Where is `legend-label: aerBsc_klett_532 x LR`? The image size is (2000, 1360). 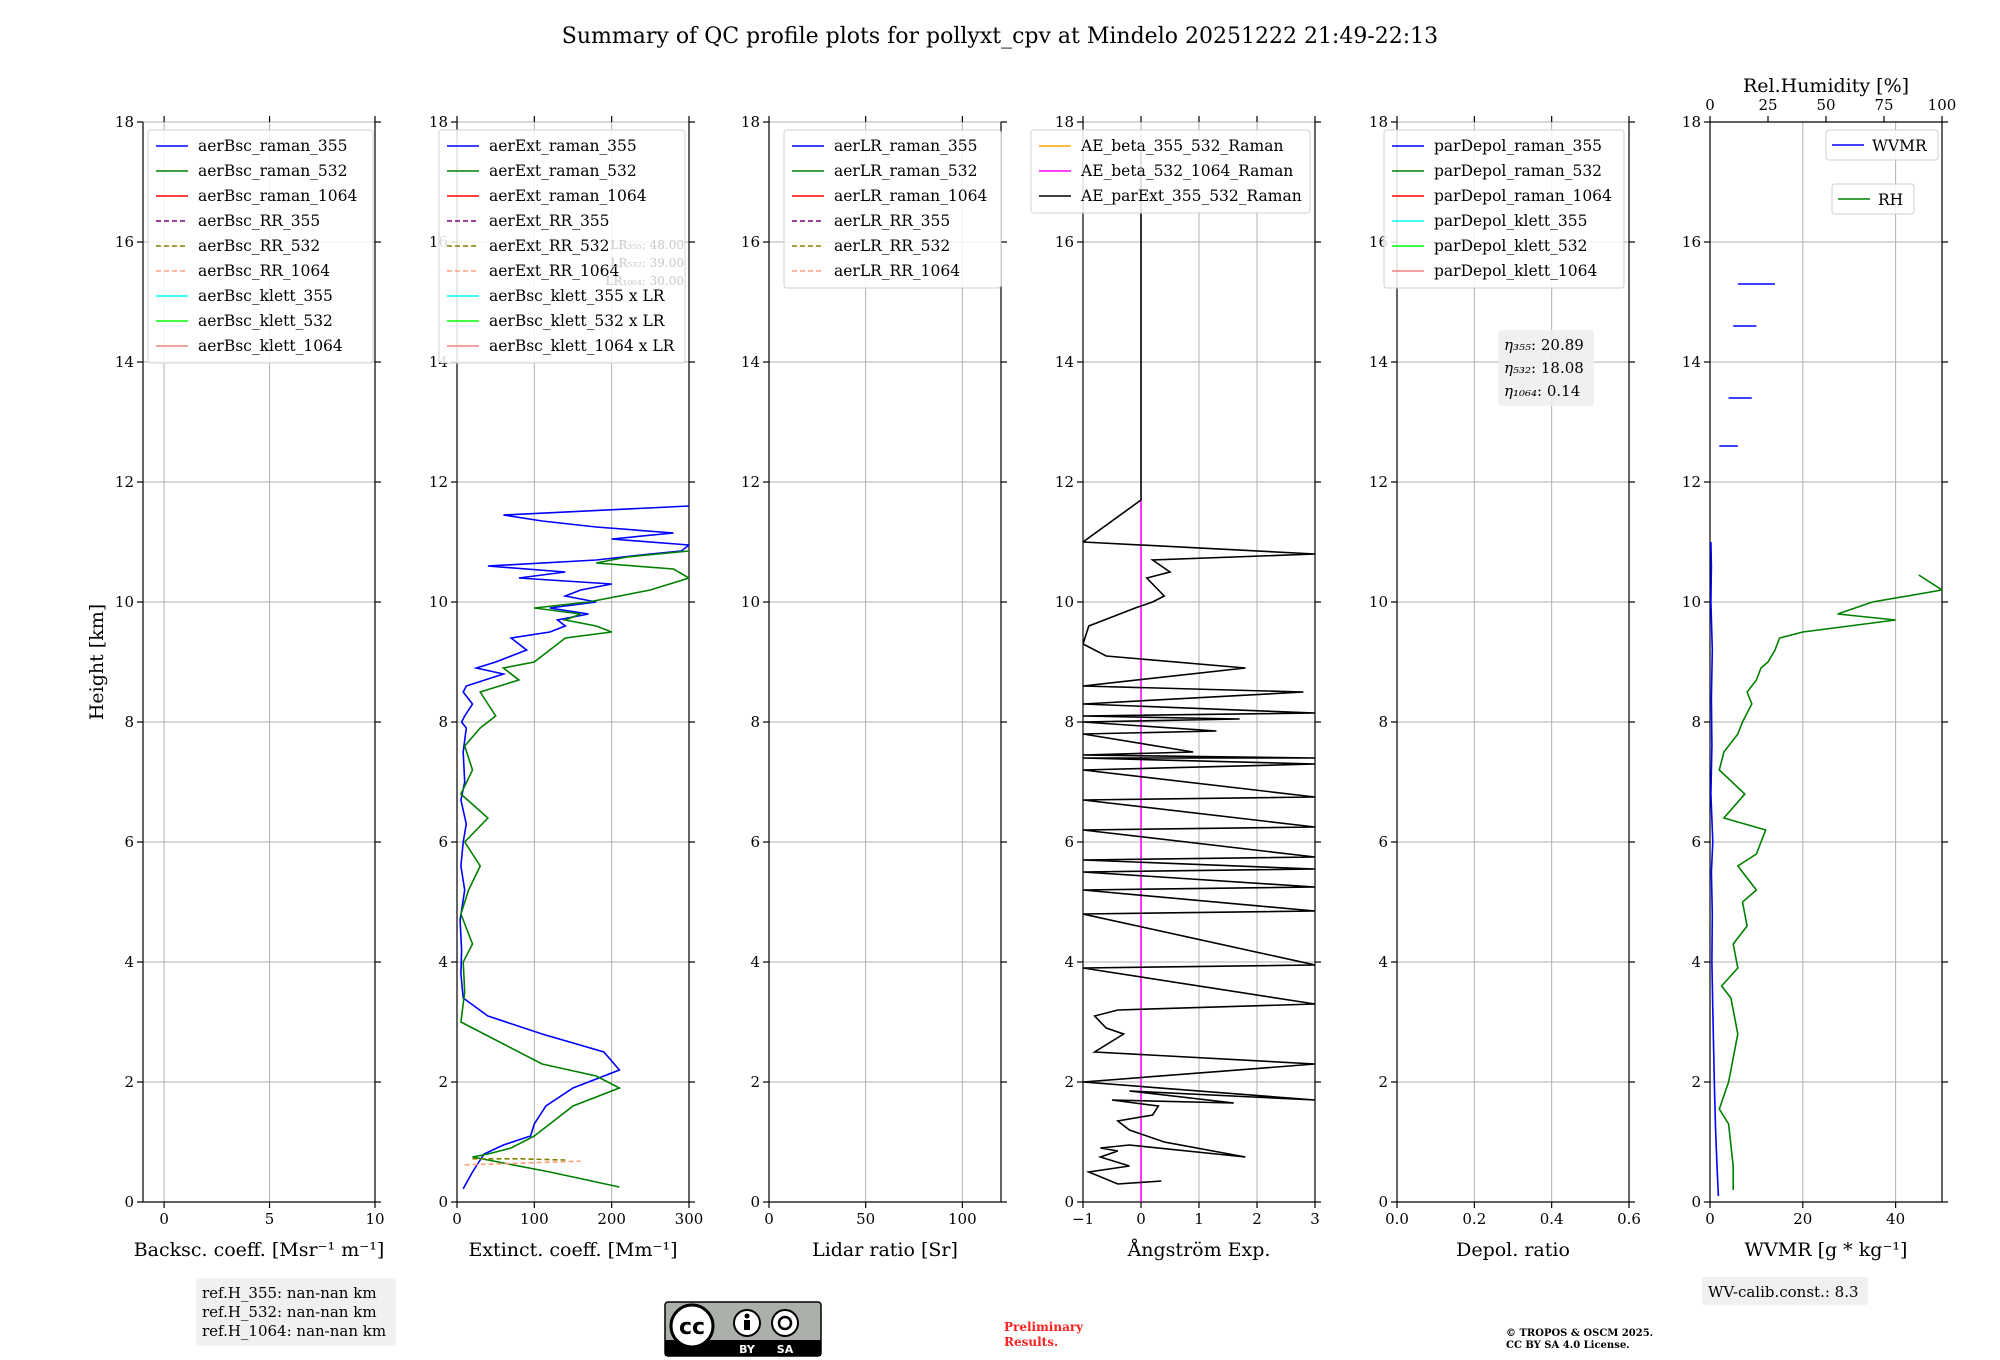 legend-label: aerBsc_klett_532 x LR is located at coordinates (577, 321).